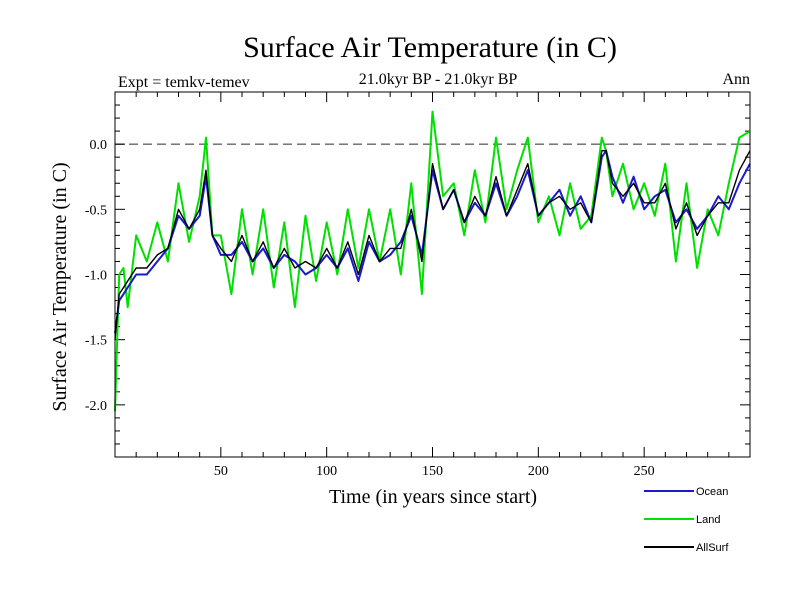 The height and width of the screenshot is (600, 800). Describe the element at coordinates (686, 520) in the screenshot. I see `legend: Ocean Land AllSurf` at that location.